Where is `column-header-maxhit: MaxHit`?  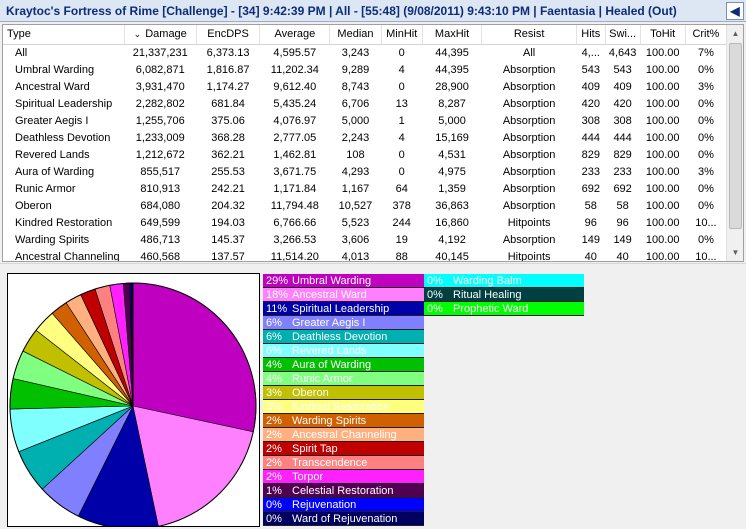
column-header-maxhit: MaxHit is located at coordinates (452, 35).